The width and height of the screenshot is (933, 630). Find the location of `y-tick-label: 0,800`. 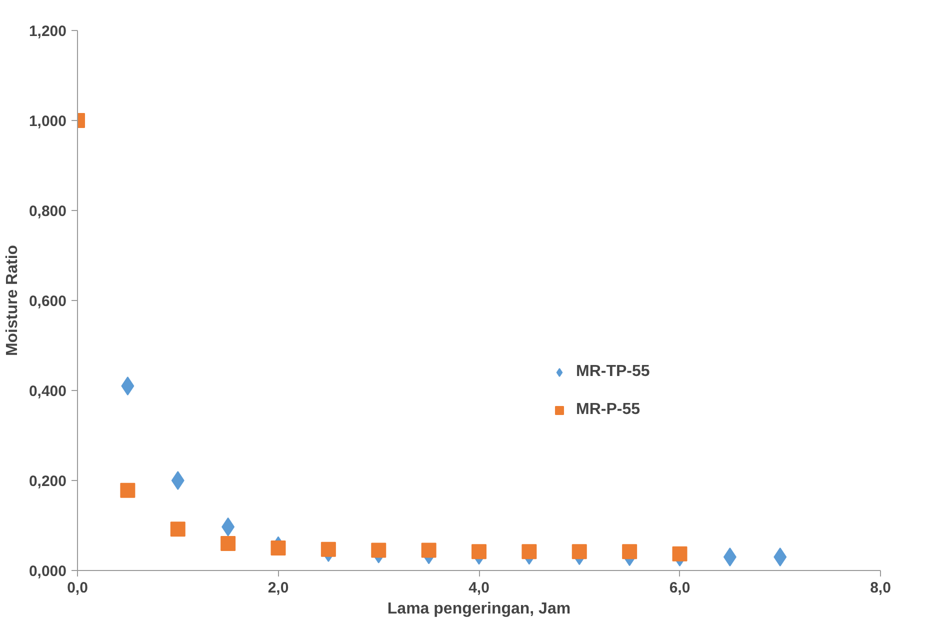

y-tick-label: 0,800 is located at coordinates (47, 211).